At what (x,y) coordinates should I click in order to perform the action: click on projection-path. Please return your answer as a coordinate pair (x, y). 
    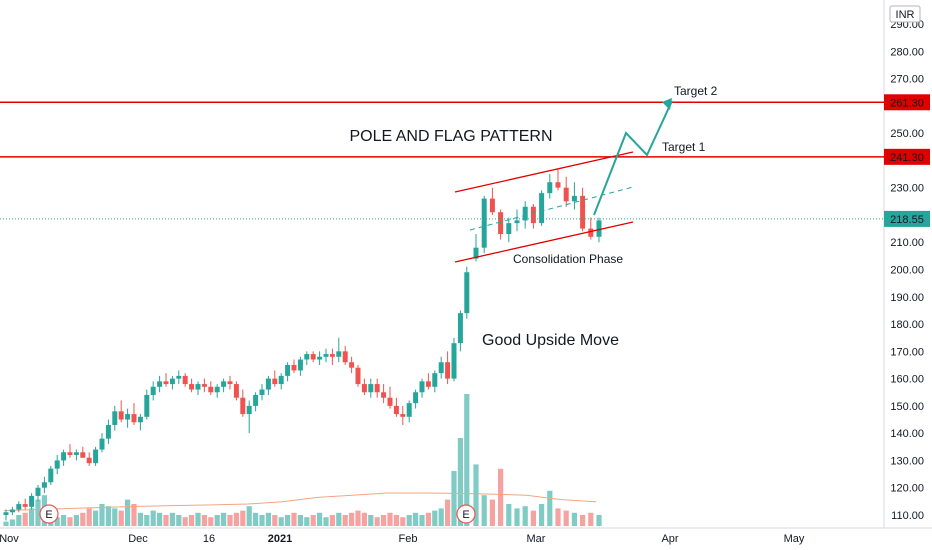
    Looking at the image, I should click on (633, 158).